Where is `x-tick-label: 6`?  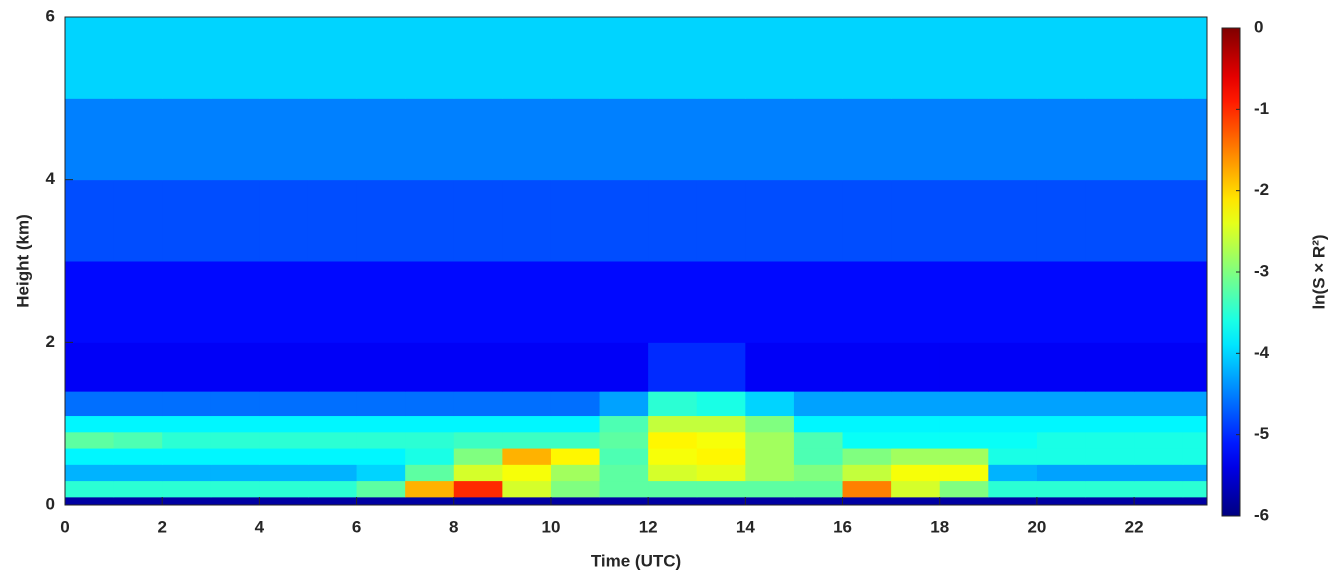 x-tick-label: 6 is located at coordinates (356, 526).